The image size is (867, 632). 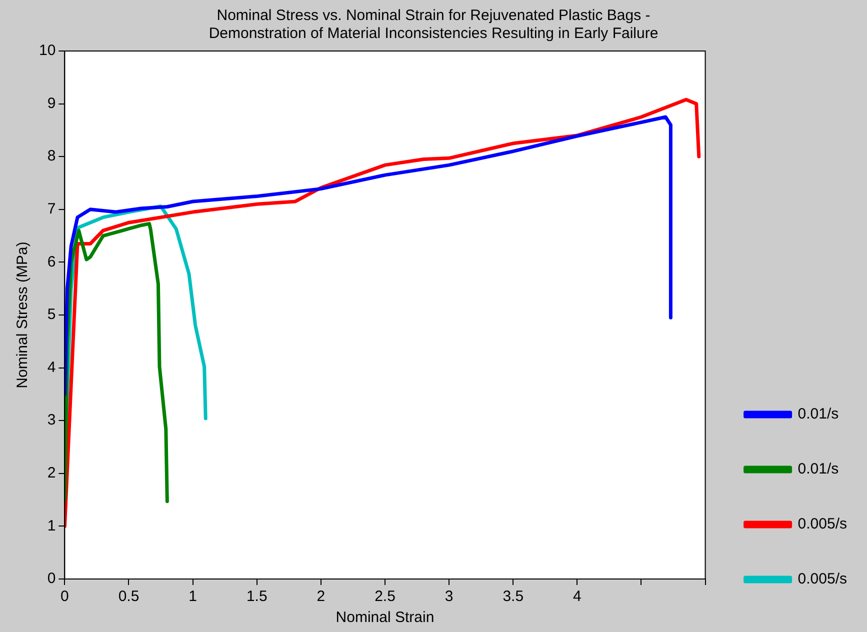 I want to click on x-tick-label: 3.5, so click(x=513, y=597).